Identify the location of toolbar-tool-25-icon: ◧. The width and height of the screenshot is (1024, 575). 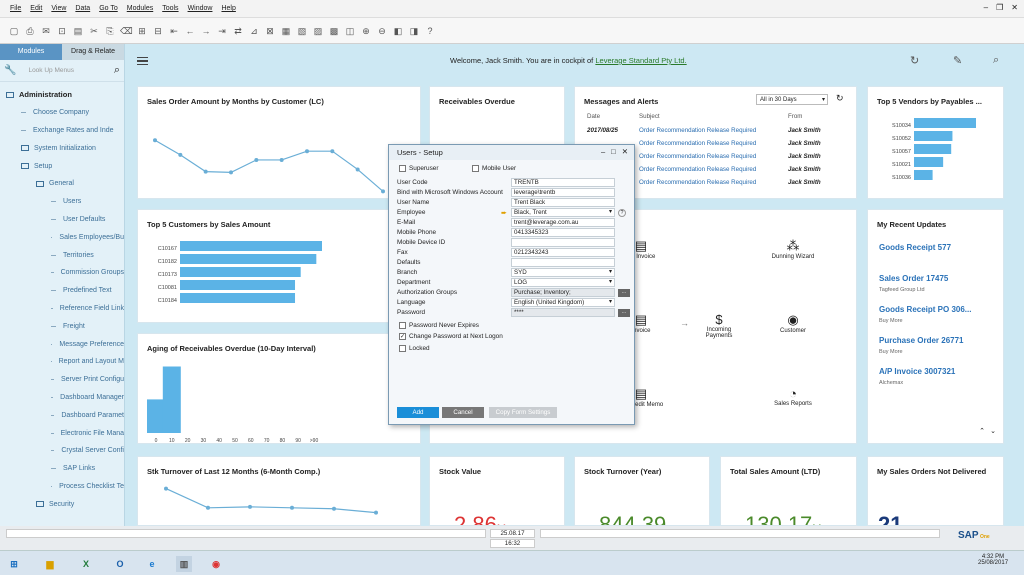
(398, 30).